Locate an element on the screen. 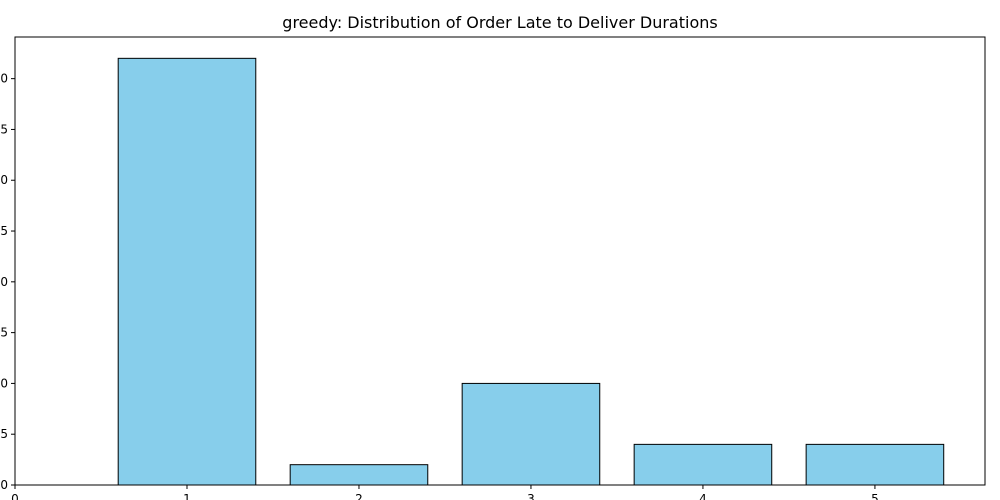 This screenshot has height=500, width=1000. y-tick-label: 10 is located at coordinates (4, 383).